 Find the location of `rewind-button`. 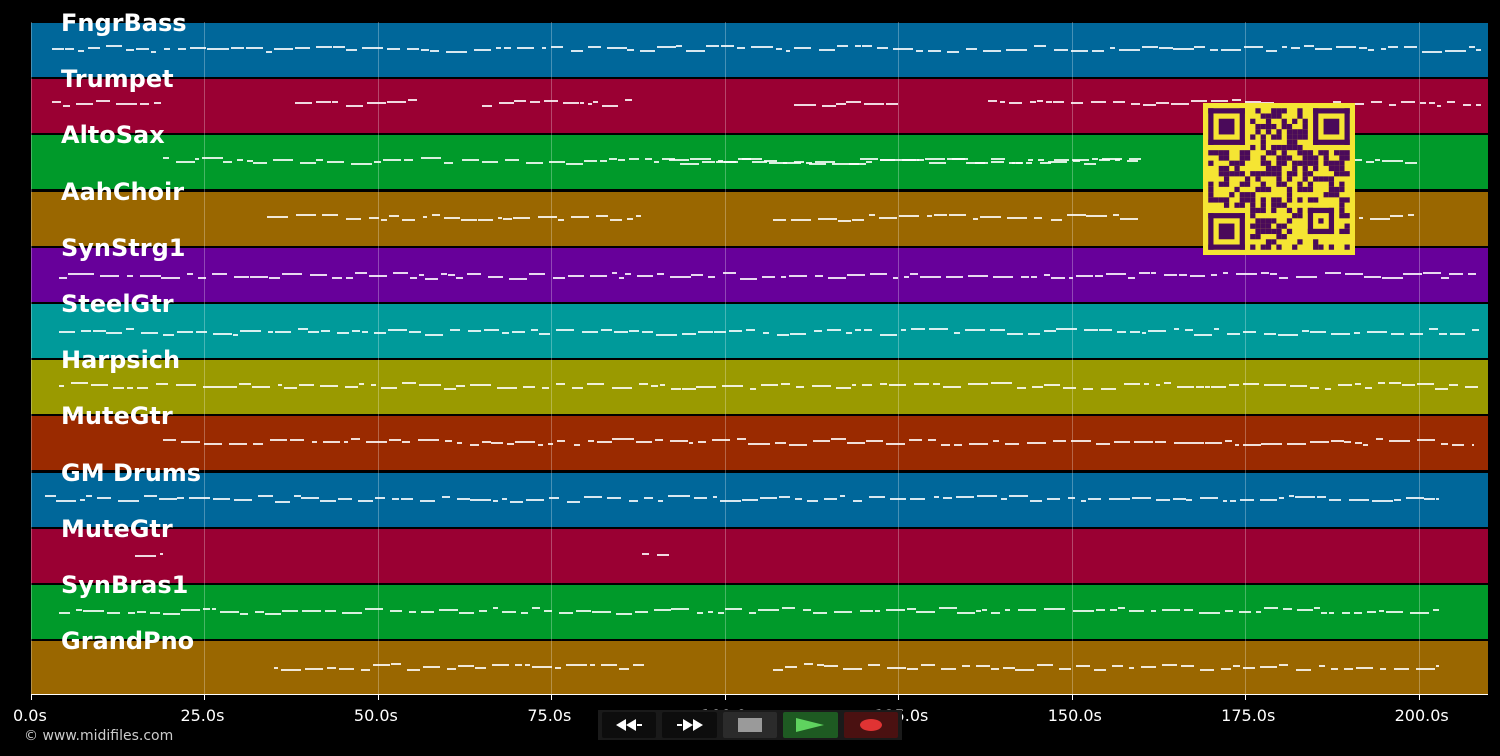

rewind-button is located at coordinates (629, 725).